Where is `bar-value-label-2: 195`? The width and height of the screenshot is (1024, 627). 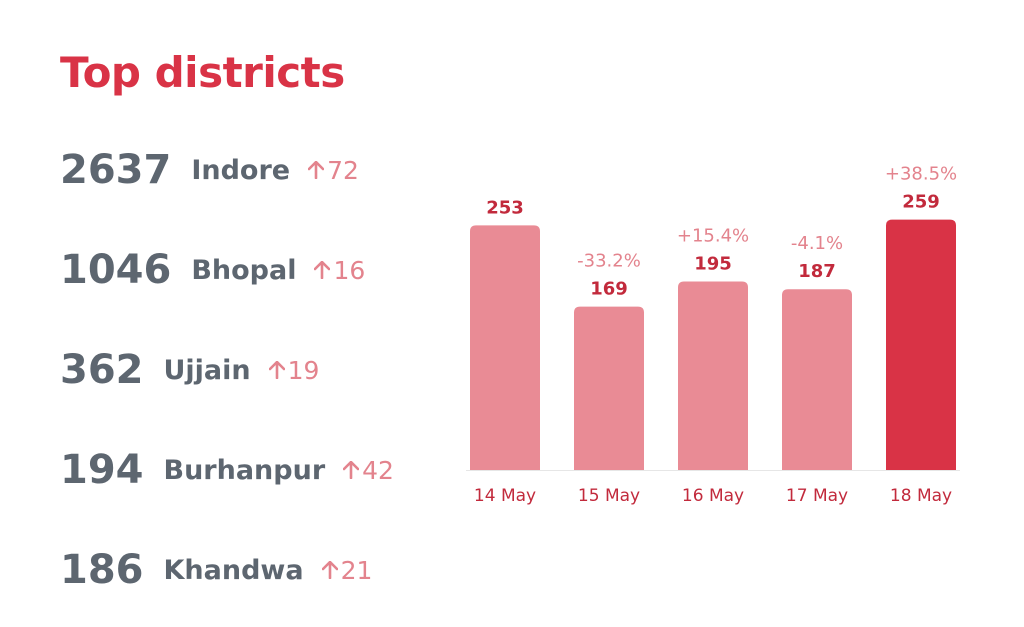
bar-value-label-2: 195 is located at coordinates (713, 264).